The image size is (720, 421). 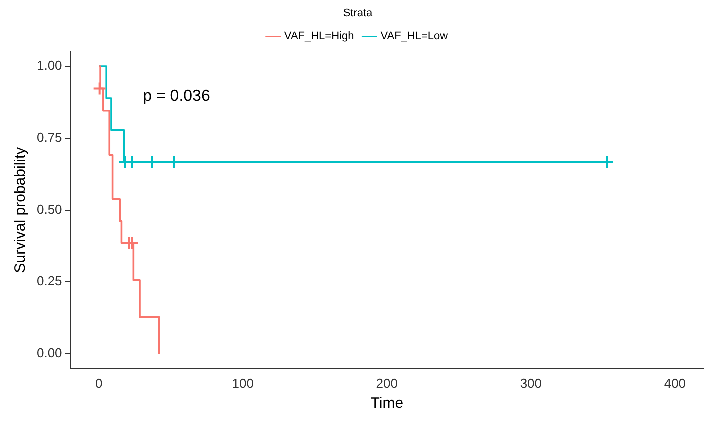 What do you see at coordinates (675, 383) in the screenshot?
I see `x-tick-label: 400` at bounding box center [675, 383].